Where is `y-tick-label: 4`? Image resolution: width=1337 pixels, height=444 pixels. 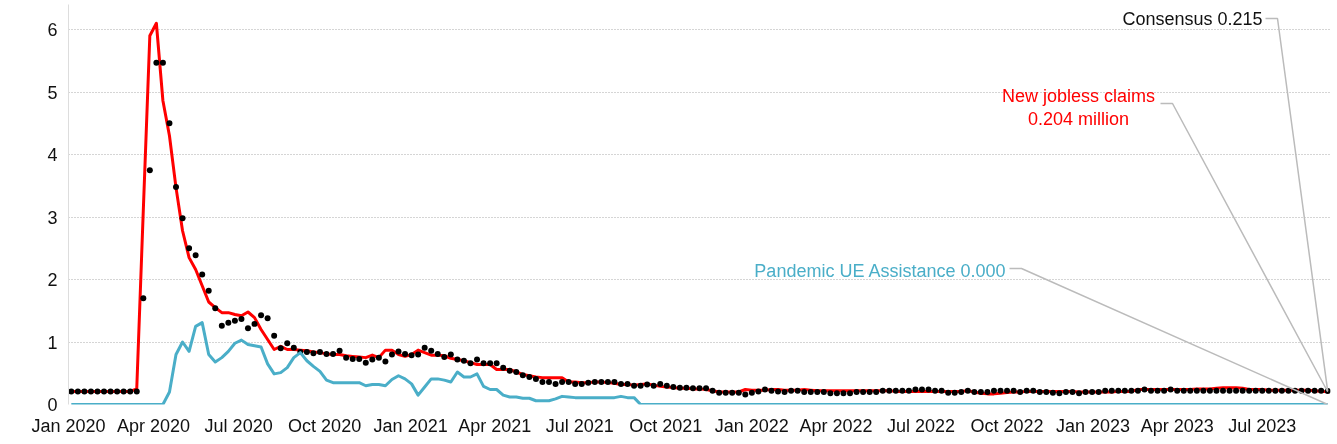 y-tick-label: 4 is located at coordinates (52, 155).